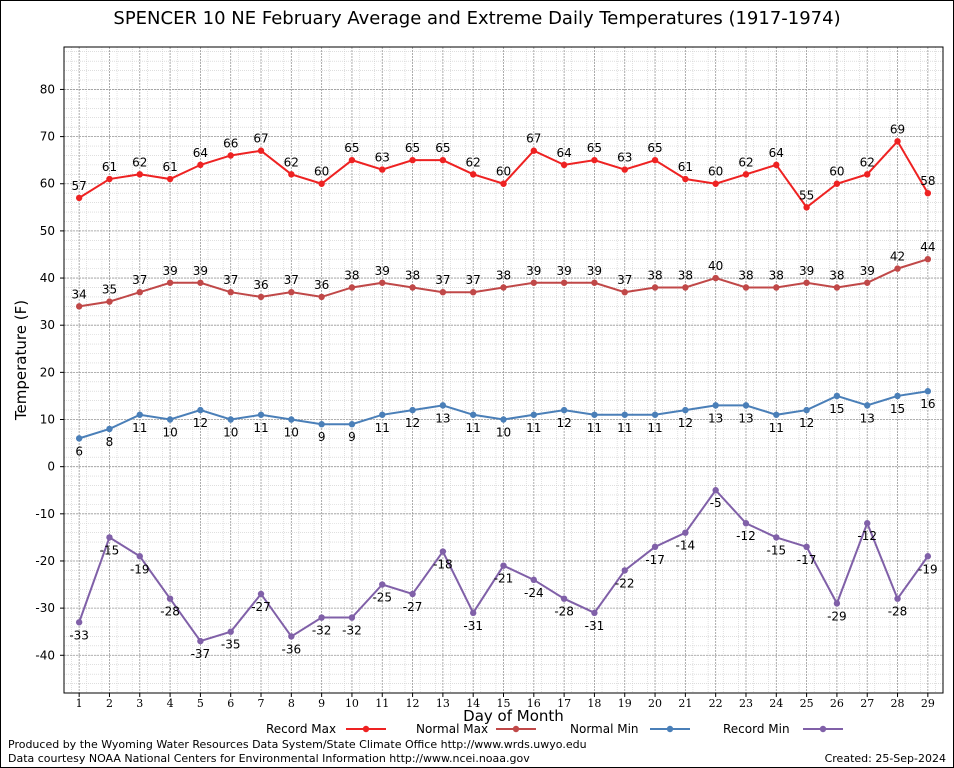  What do you see at coordinates (927, 404) in the screenshot?
I see `data-label-normal-min: 16` at bounding box center [927, 404].